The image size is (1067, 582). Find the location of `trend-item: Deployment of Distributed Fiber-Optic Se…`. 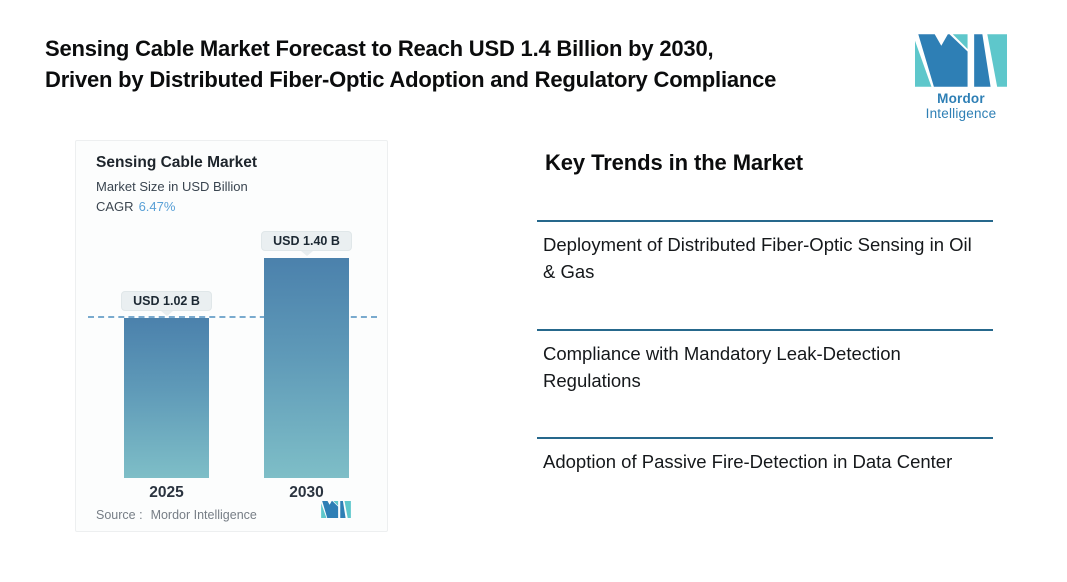

trend-item: Deployment of Distributed Fiber-Optic Se… is located at coordinates (765, 252).